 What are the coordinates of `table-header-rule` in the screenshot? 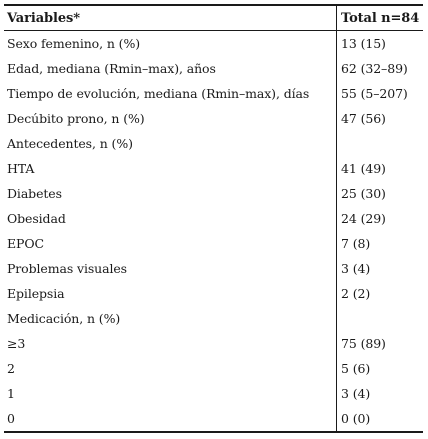 It's located at (213, 30).